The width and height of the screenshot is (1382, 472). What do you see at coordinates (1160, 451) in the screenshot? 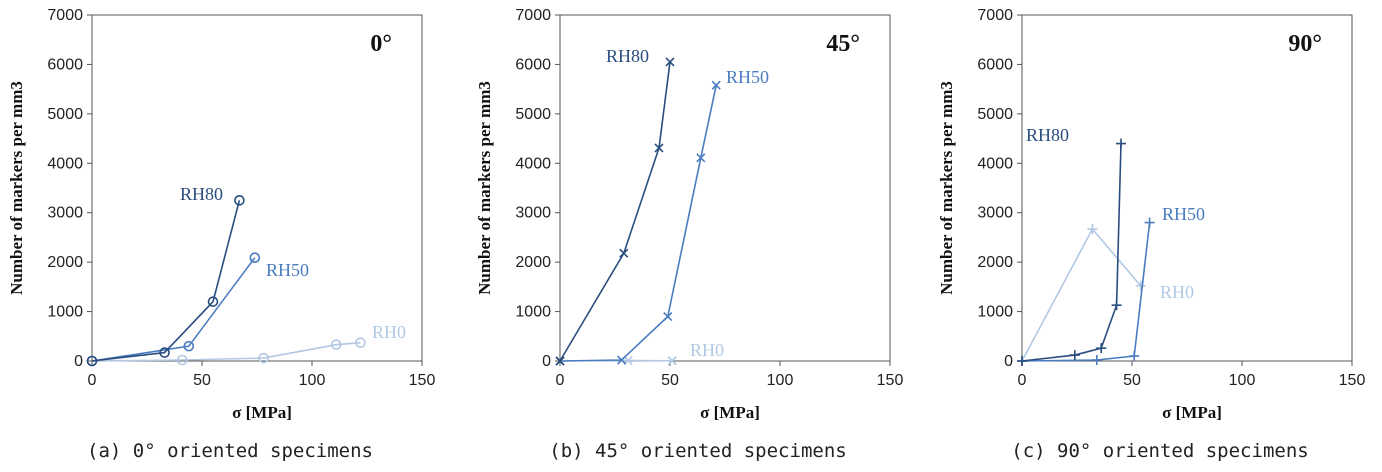
I see `caption-c: (c) 90° oriented specimens` at bounding box center [1160, 451].